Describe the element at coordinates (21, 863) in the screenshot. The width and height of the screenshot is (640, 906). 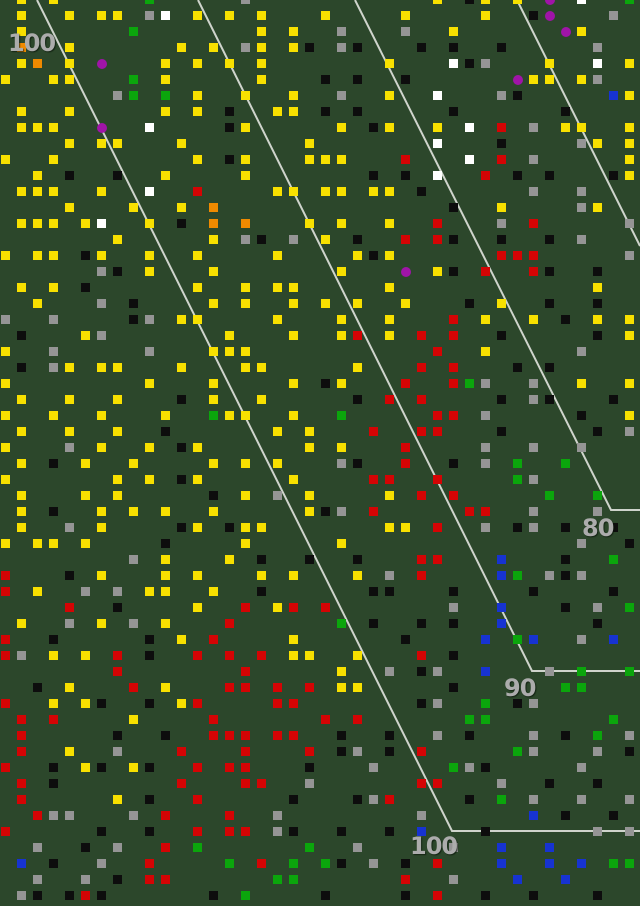
I see `marker-blue` at that location.